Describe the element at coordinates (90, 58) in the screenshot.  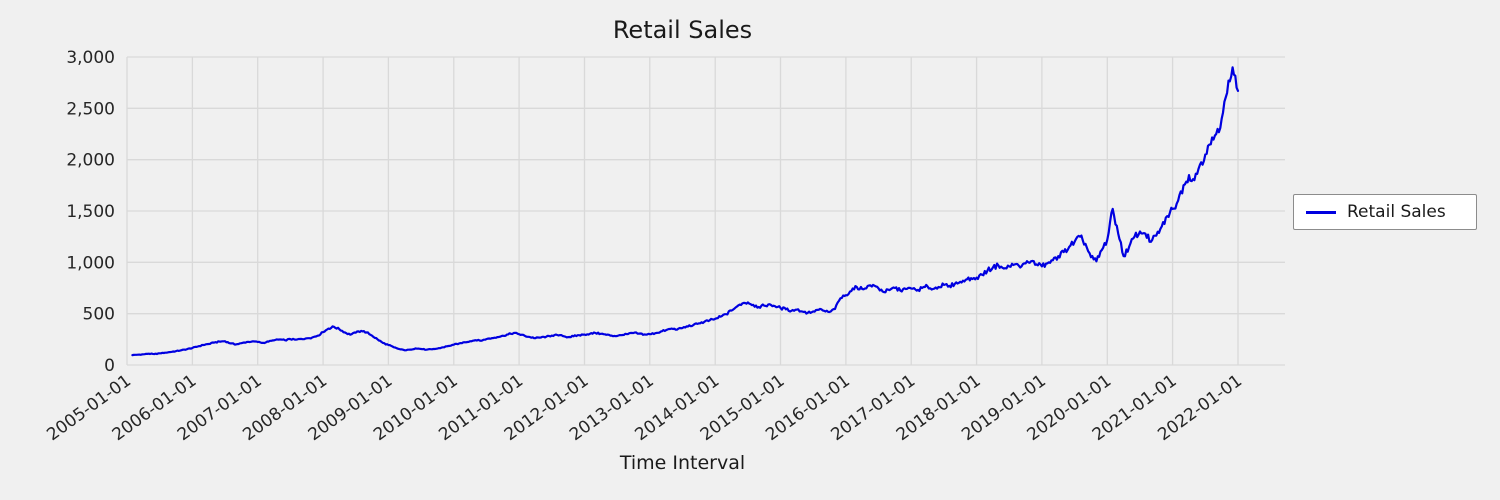
I see `y-tick-label: 3,000` at that location.